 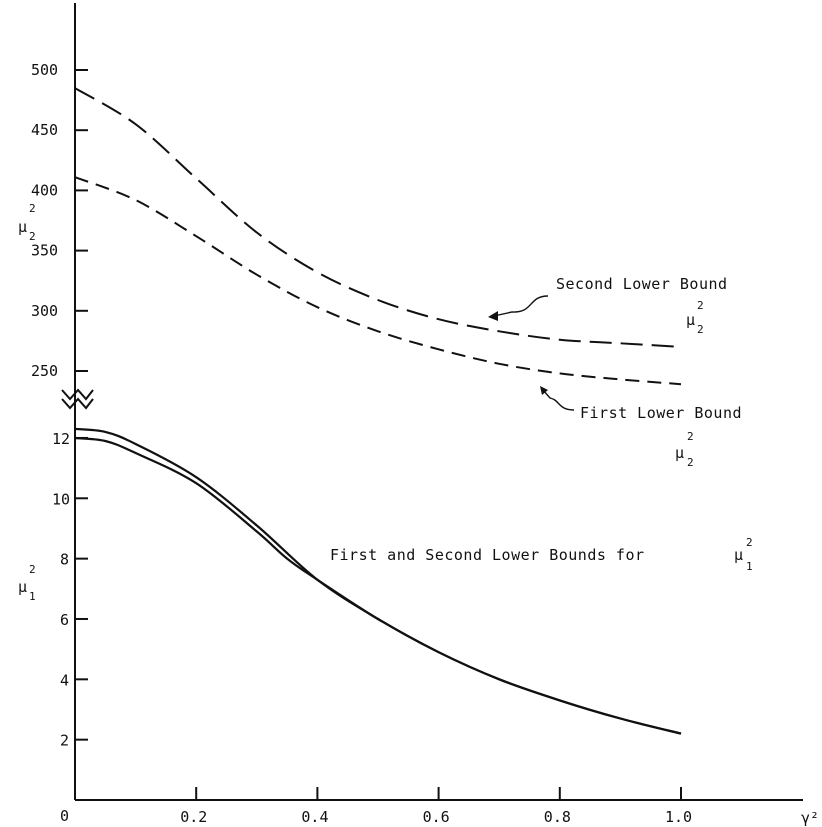 What do you see at coordinates (77, 399) in the screenshot?
I see `axis-break-mark` at bounding box center [77, 399].